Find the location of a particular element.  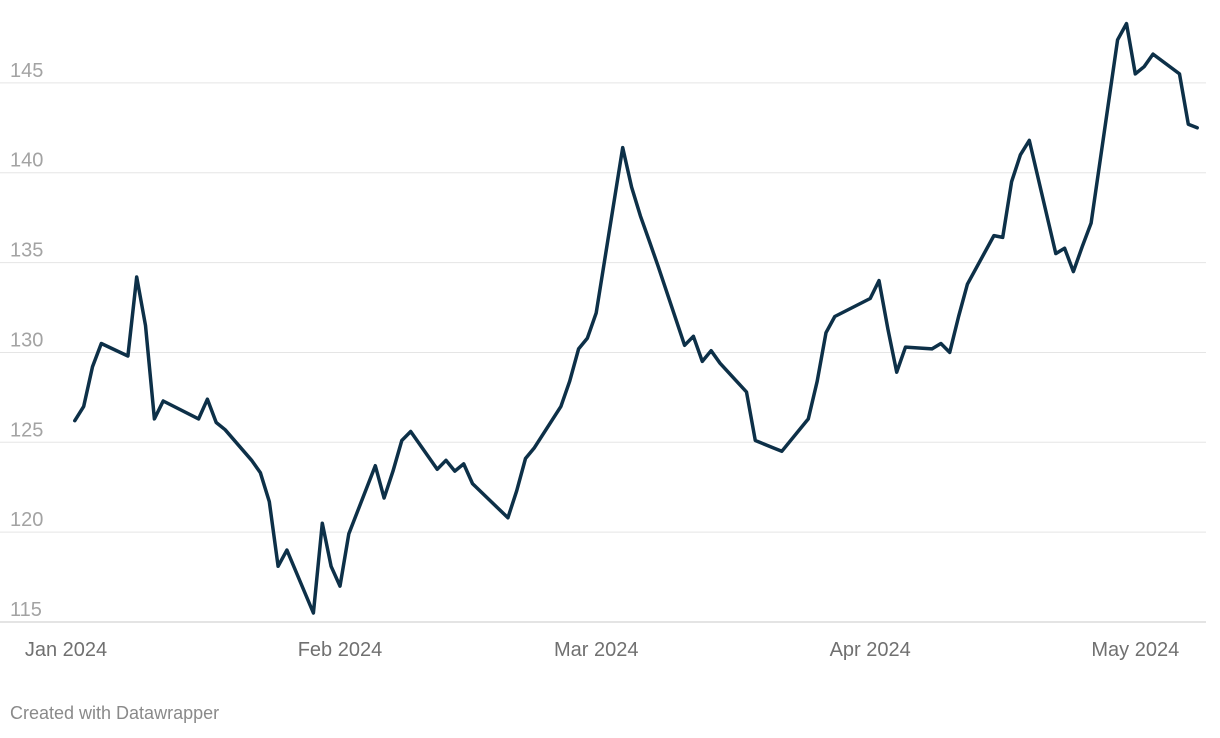

x-tick-label: Apr 2024 is located at coordinates (870, 650).